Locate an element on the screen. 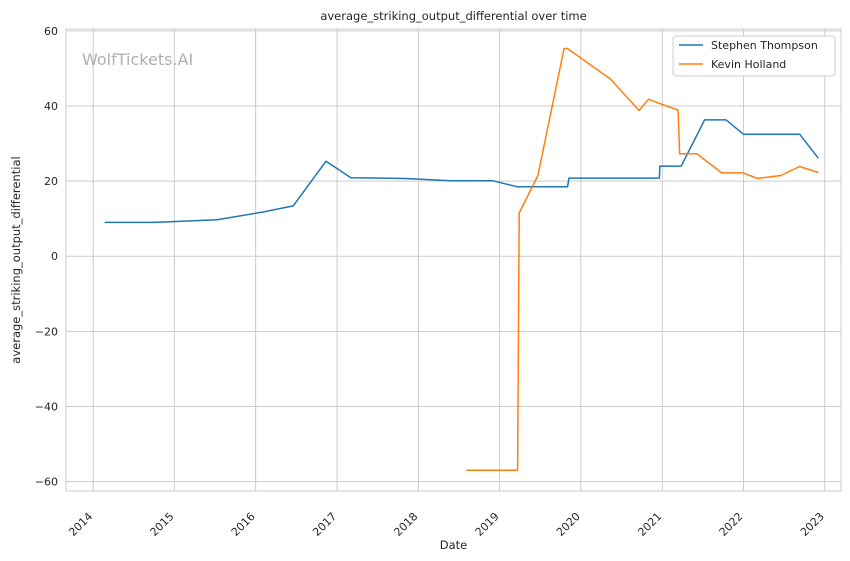 Image resolution: width=850 pixels, height=561 pixels. y-tick-labels: −60 −40 −20 0 20 40 60 is located at coordinates (46, 257).